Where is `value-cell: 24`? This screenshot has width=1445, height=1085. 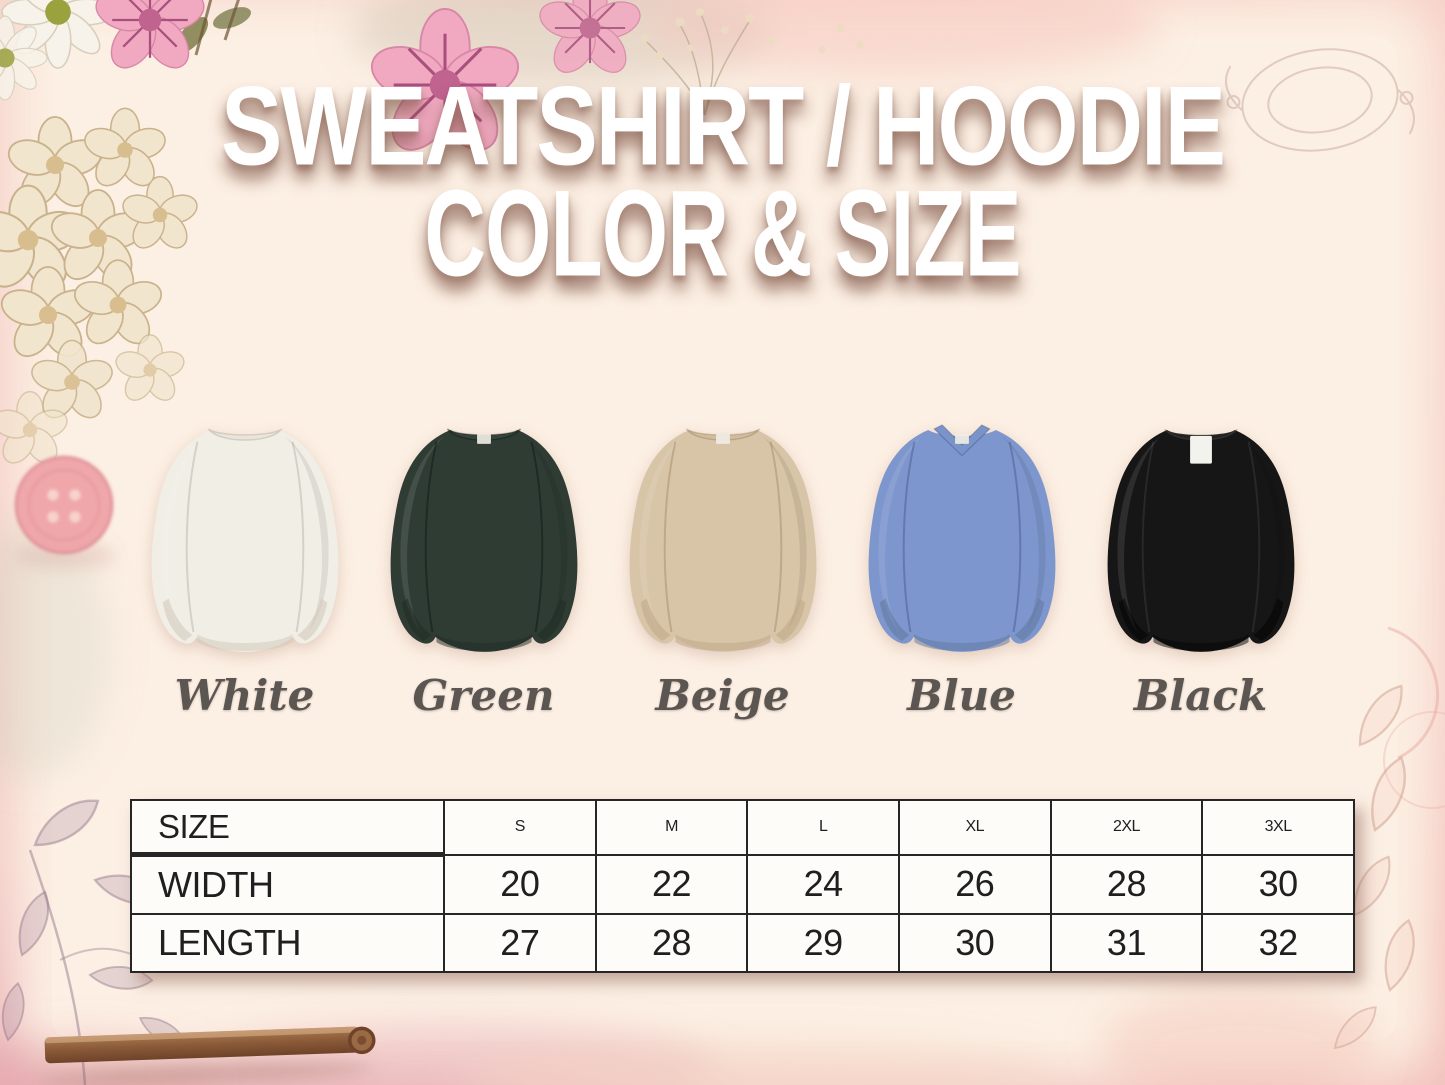
value-cell: 24 is located at coordinates (823, 884).